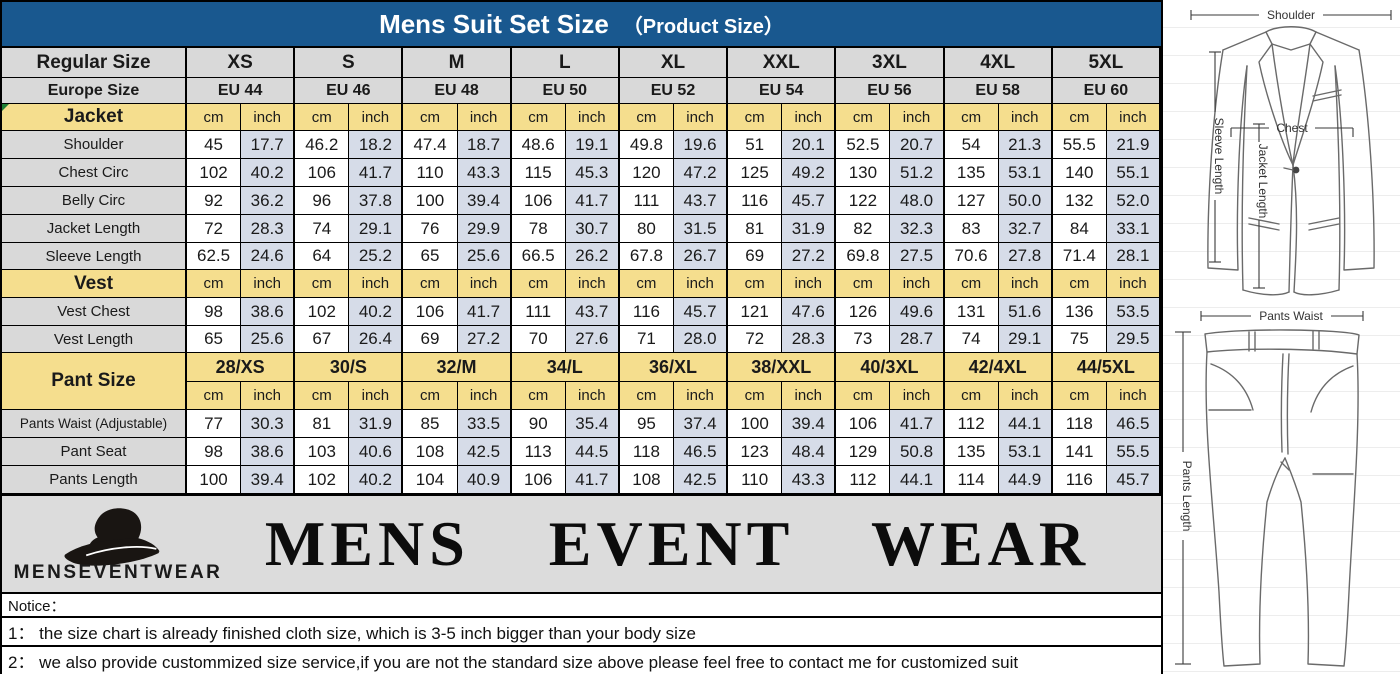  Describe the element at coordinates (538, 312) in the screenshot. I see `value-cm: 111` at that location.